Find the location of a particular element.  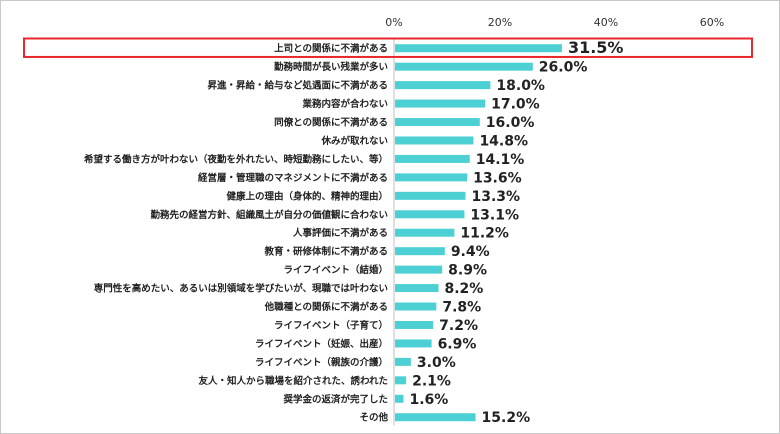

category-label: その他 is located at coordinates (373, 418).